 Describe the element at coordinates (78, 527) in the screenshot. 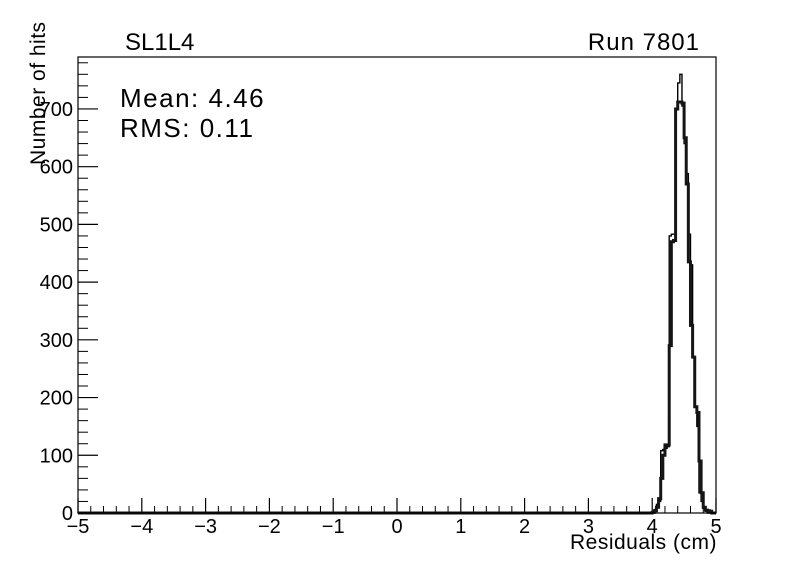

I see `x-tick-label: −5` at that location.